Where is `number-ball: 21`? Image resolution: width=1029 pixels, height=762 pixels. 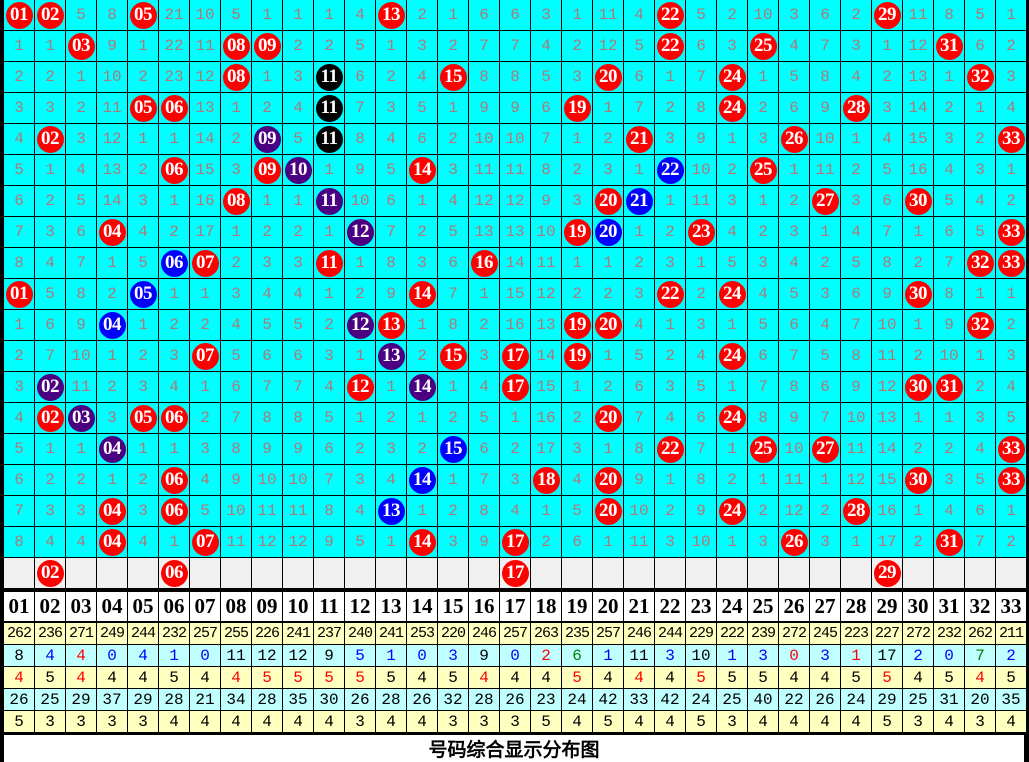
number-ball: 21 is located at coordinates (639, 201).